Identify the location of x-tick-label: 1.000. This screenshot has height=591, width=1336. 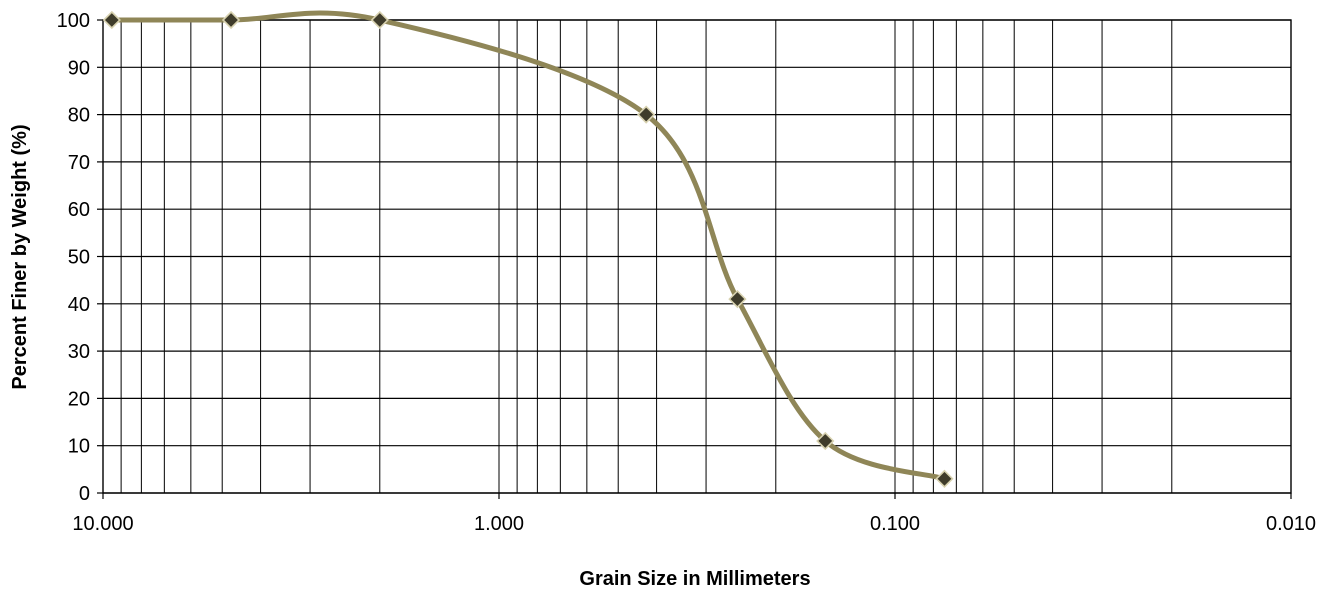
(499, 524).